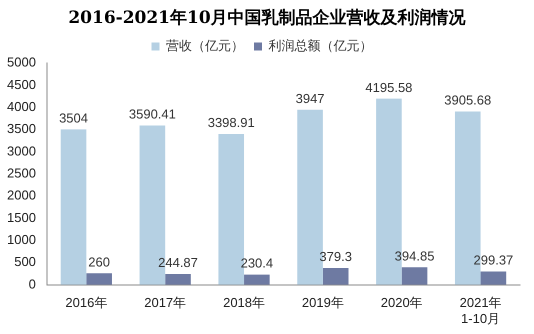 Image resolution: width=534 pixels, height=334 pixels. I want to click on y-tick-label: 5000, so click(21, 62).